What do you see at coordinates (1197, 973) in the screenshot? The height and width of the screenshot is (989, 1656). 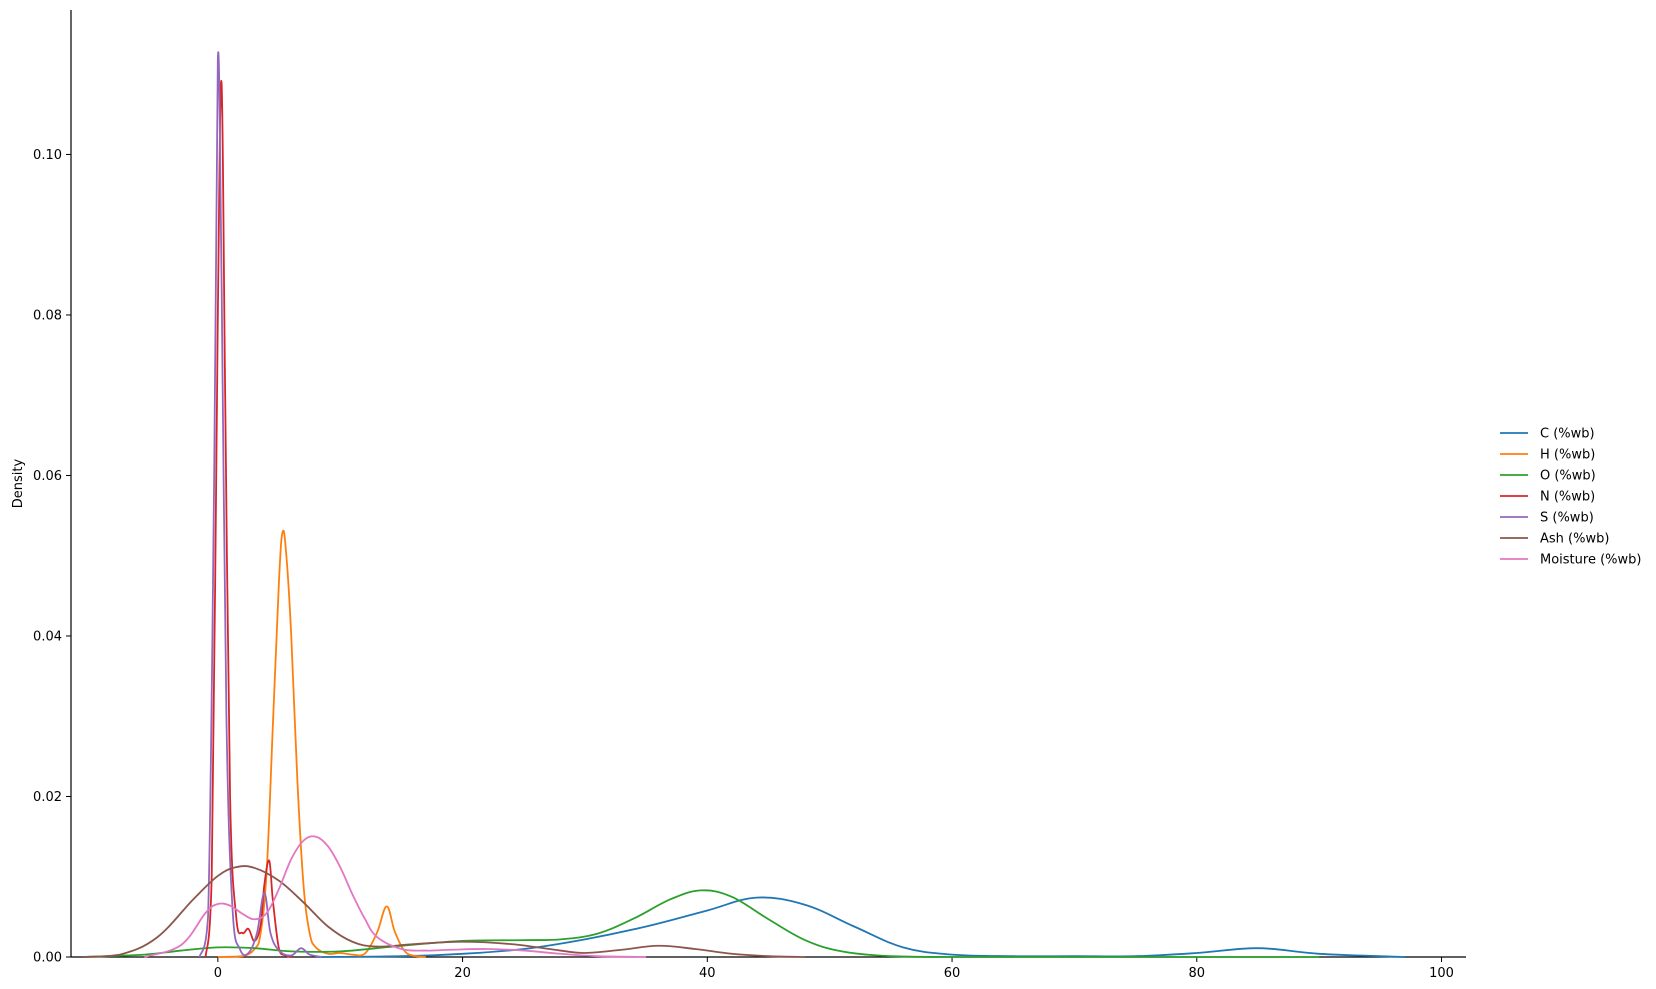 I see `x-tick-label: 80` at bounding box center [1197, 973].